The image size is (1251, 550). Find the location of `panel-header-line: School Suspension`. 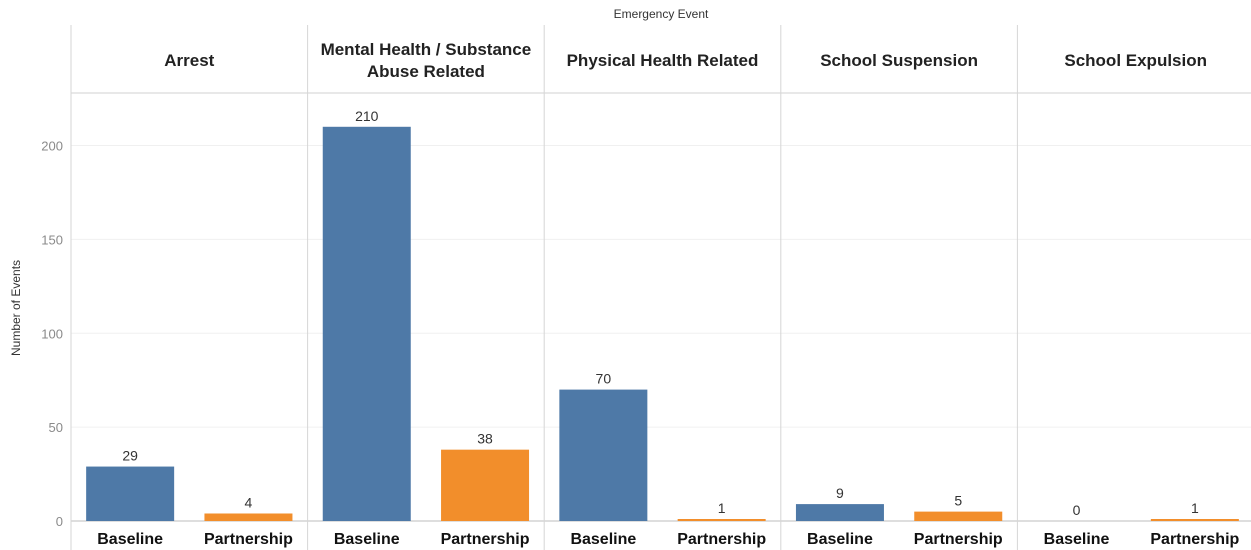

panel-header-line: School Suspension is located at coordinates (899, 60).